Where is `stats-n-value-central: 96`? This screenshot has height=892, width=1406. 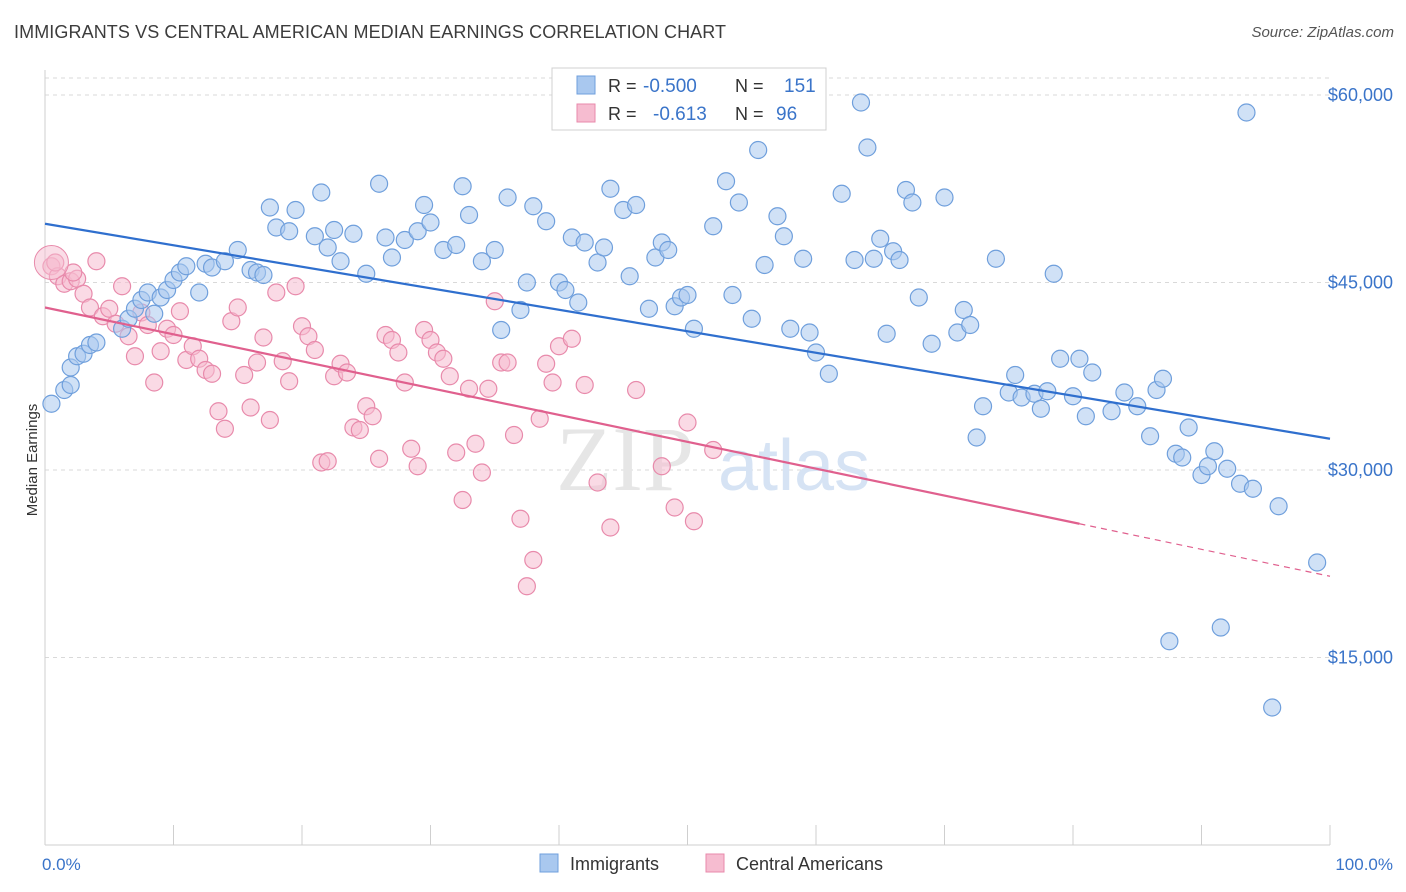
stats-n-value-central: 96 is located at coordinates (786, 114).